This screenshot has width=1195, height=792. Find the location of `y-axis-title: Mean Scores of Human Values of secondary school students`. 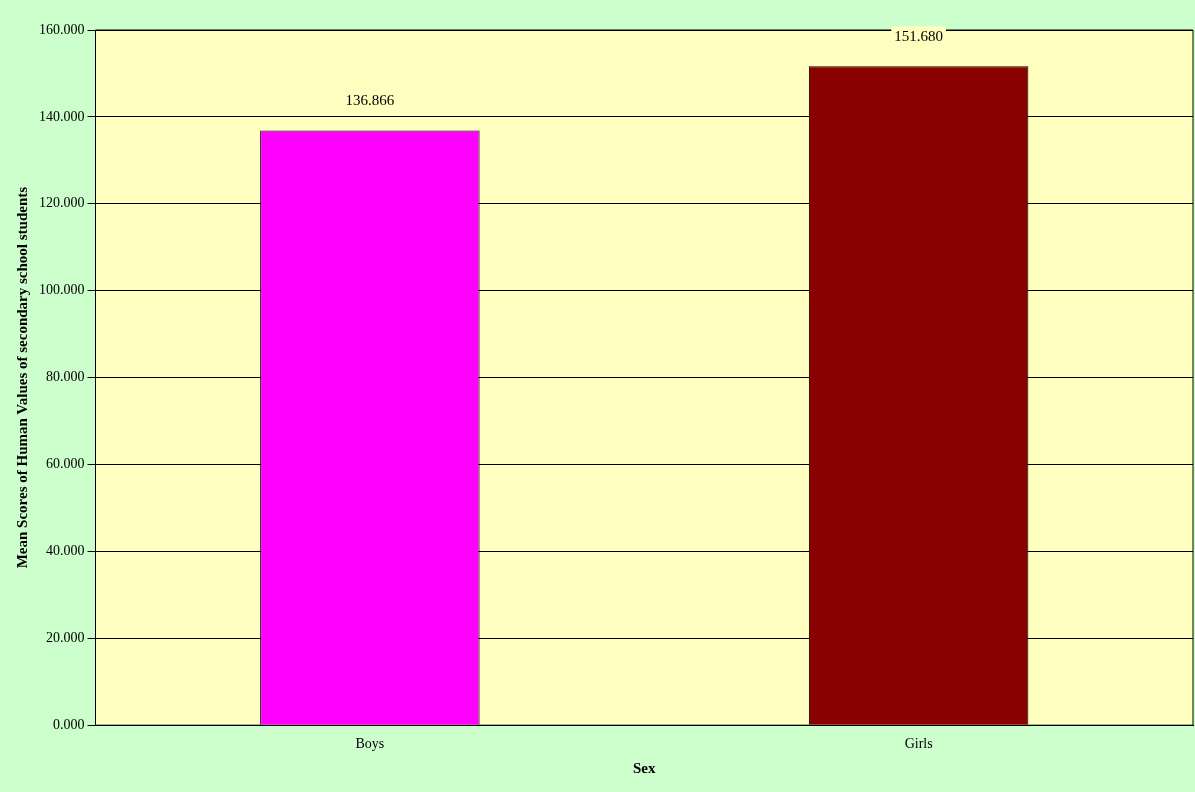

y-axis-title: Mean Scores of Human Values of secondary school students is located at coordinates (21, 377).